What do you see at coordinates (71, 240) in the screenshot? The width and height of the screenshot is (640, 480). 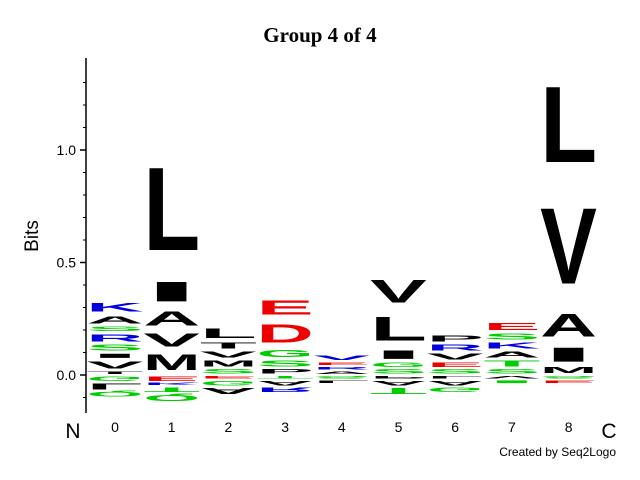 I see `y-ticks: 0.0 0.5 1.0` at bounding box center [71, 240].